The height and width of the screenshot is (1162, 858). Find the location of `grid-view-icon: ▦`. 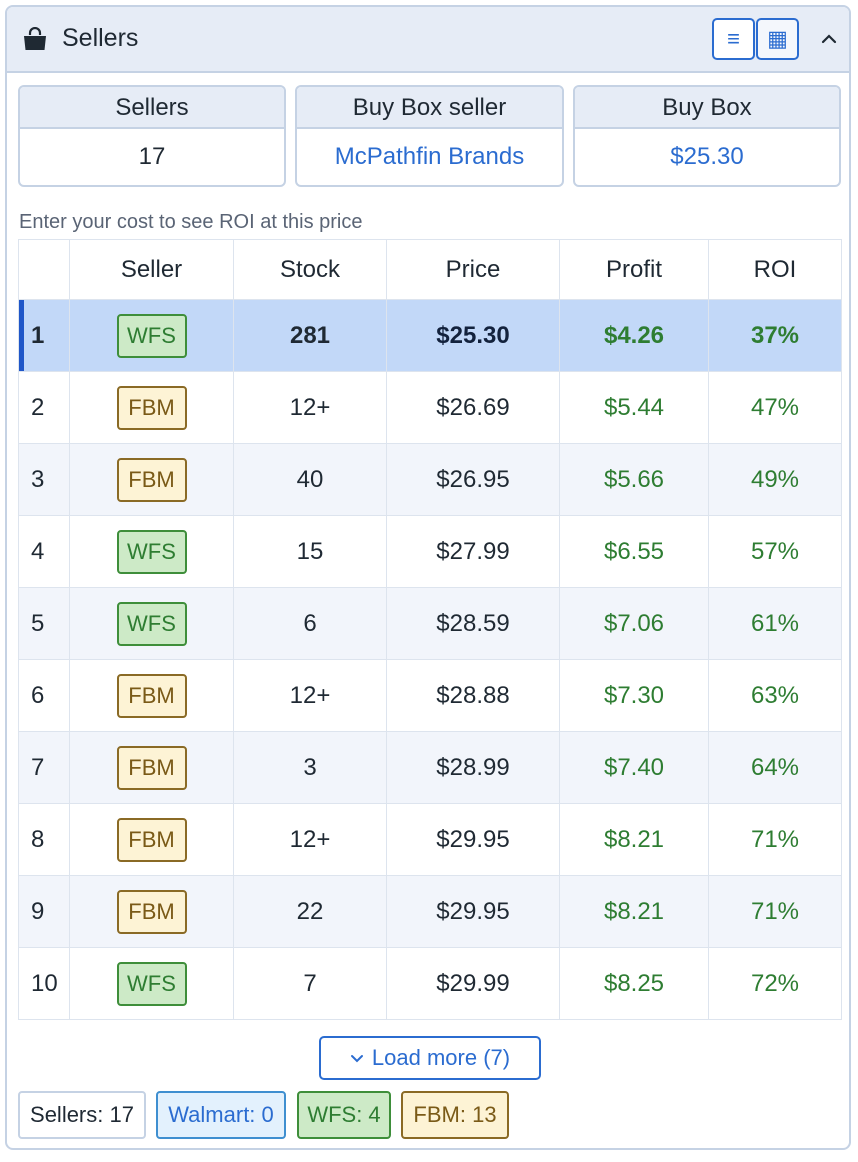

grid-view-icon: ▦ is located at coordinates (777, 38).